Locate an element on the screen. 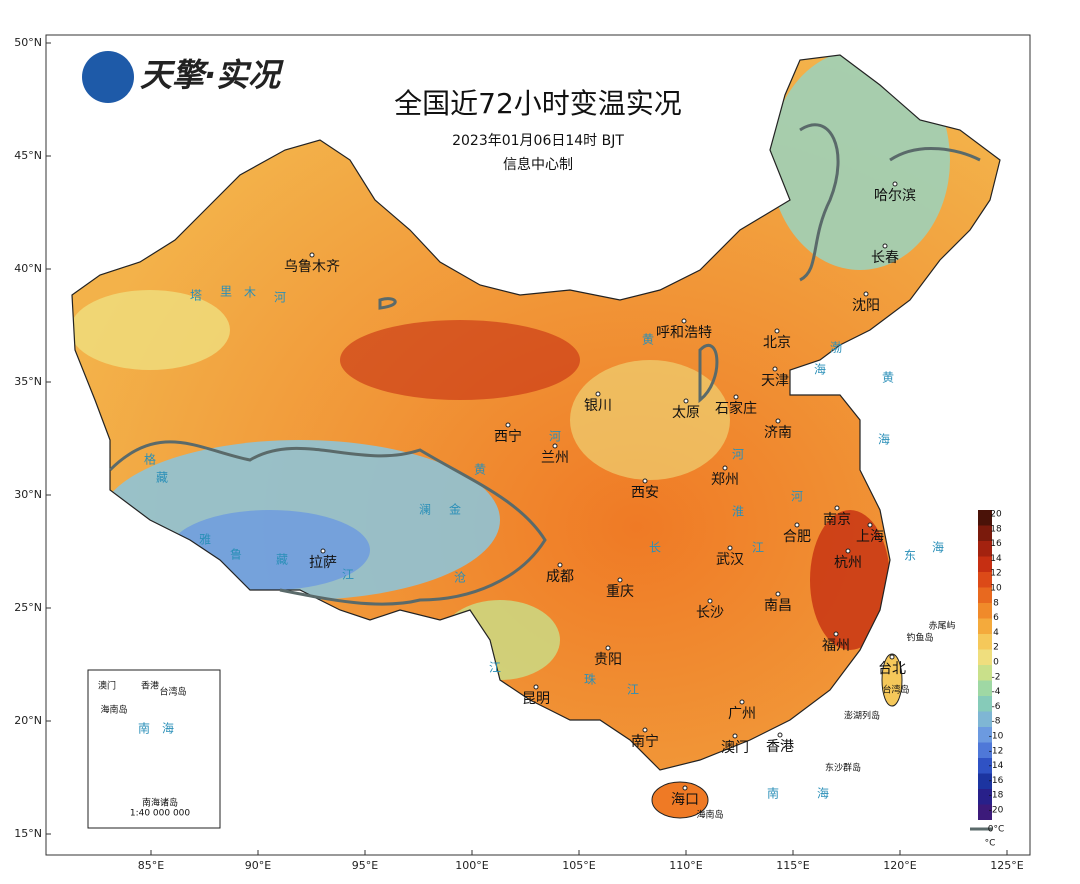 The width and height of the screenshot is (1080, 884). city-label: 杭州 is located at coordinates (848, 563).